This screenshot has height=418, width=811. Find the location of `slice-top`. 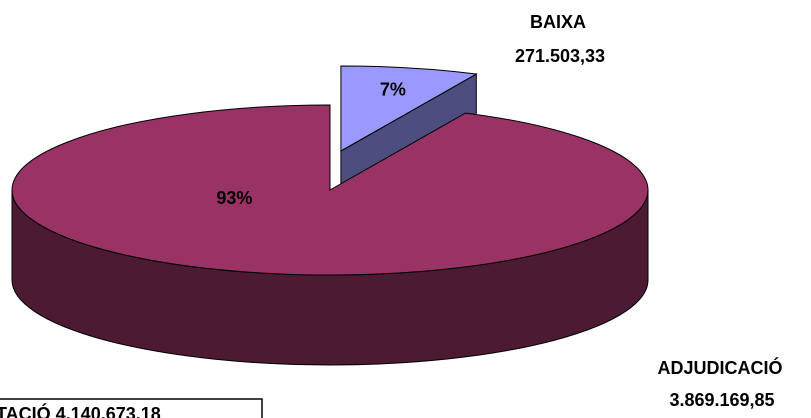

slice-top is located at coordinates (409, 108).